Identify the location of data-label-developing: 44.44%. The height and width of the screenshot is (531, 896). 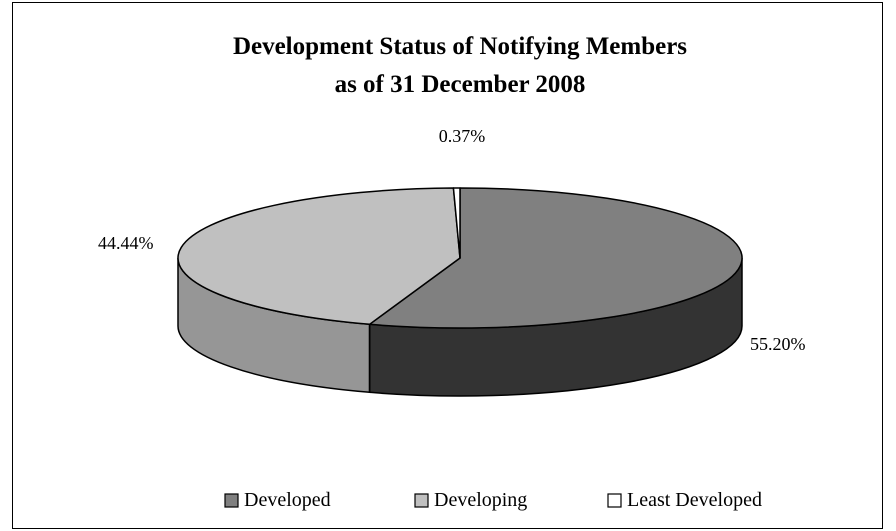
(126, 243).